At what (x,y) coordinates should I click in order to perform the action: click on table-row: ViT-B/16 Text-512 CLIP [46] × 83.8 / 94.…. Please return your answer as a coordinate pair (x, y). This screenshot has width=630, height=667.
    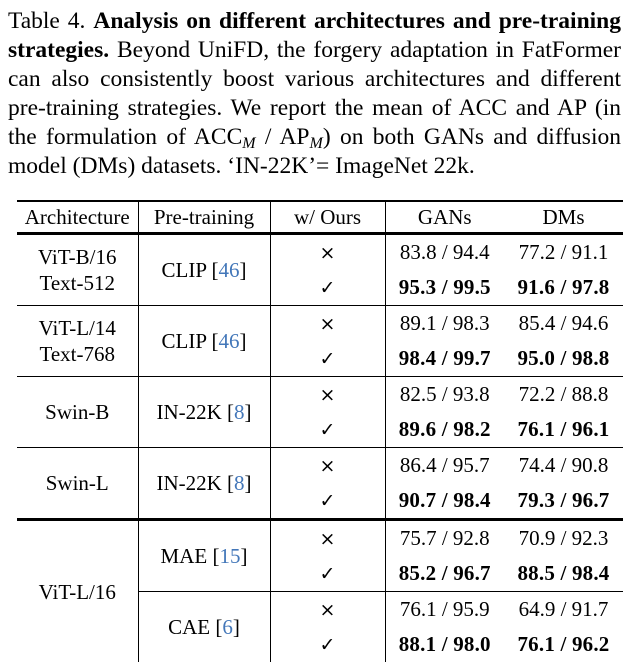
    Looking at the image, I should click on (320, 269).